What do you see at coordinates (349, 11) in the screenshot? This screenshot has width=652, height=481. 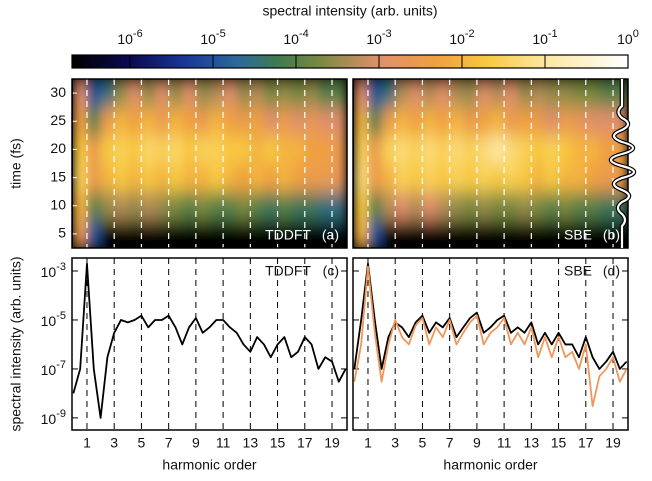 I see `colorbar-title: spectral intensity (arb. units)` at bounding box center [349, 11].